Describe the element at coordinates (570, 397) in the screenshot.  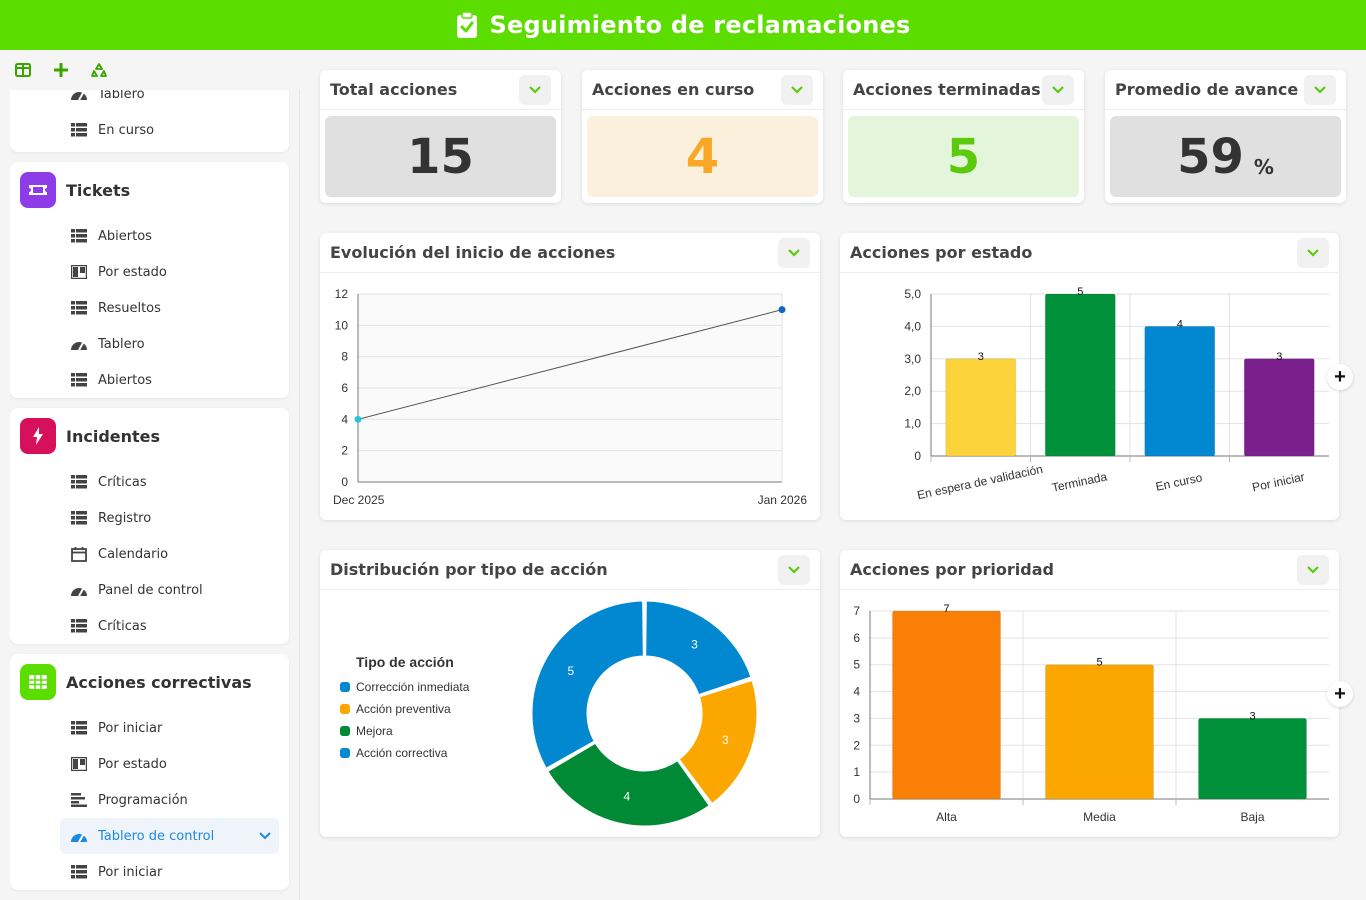
I see `line-chart: 0 2 4 6 8 10 12 Dec 2025 Jan 2026` at that location.